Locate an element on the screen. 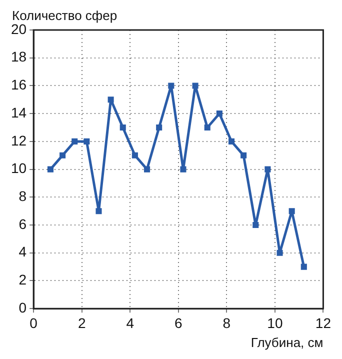  x-tick-label: 0 is located at coordinates (34, 322).